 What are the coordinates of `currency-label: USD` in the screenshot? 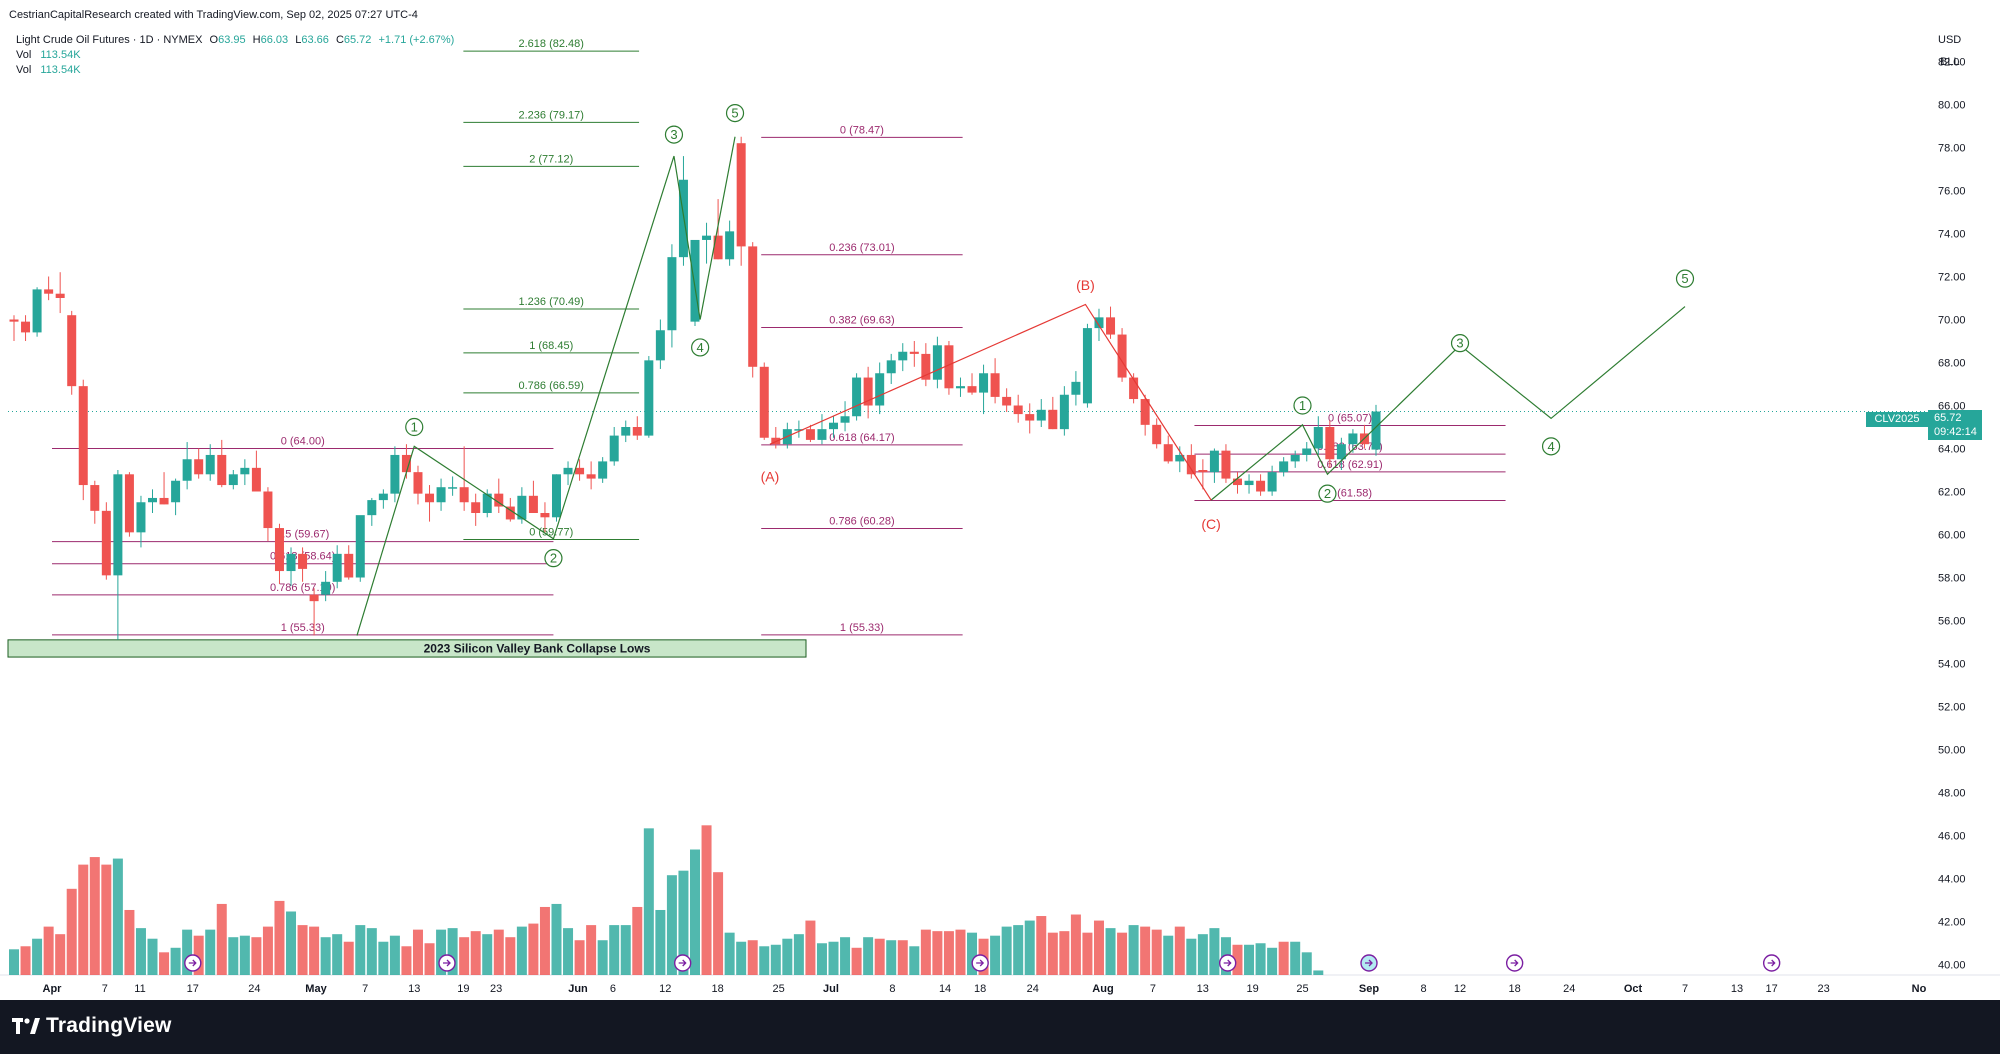 It's located at (1950, 40).